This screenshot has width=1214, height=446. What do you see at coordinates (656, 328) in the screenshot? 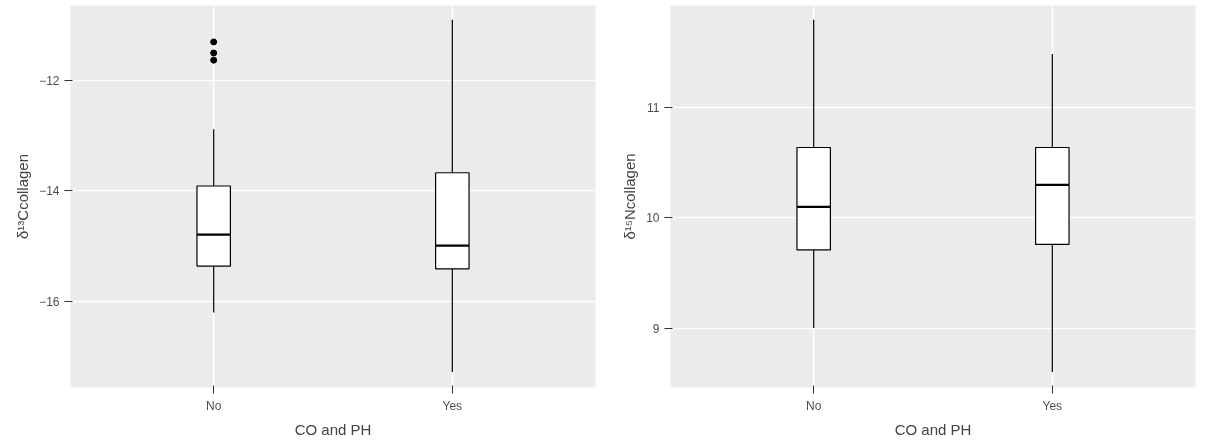
I see `y-tick-label: 9` at bounding box center [656, 328].